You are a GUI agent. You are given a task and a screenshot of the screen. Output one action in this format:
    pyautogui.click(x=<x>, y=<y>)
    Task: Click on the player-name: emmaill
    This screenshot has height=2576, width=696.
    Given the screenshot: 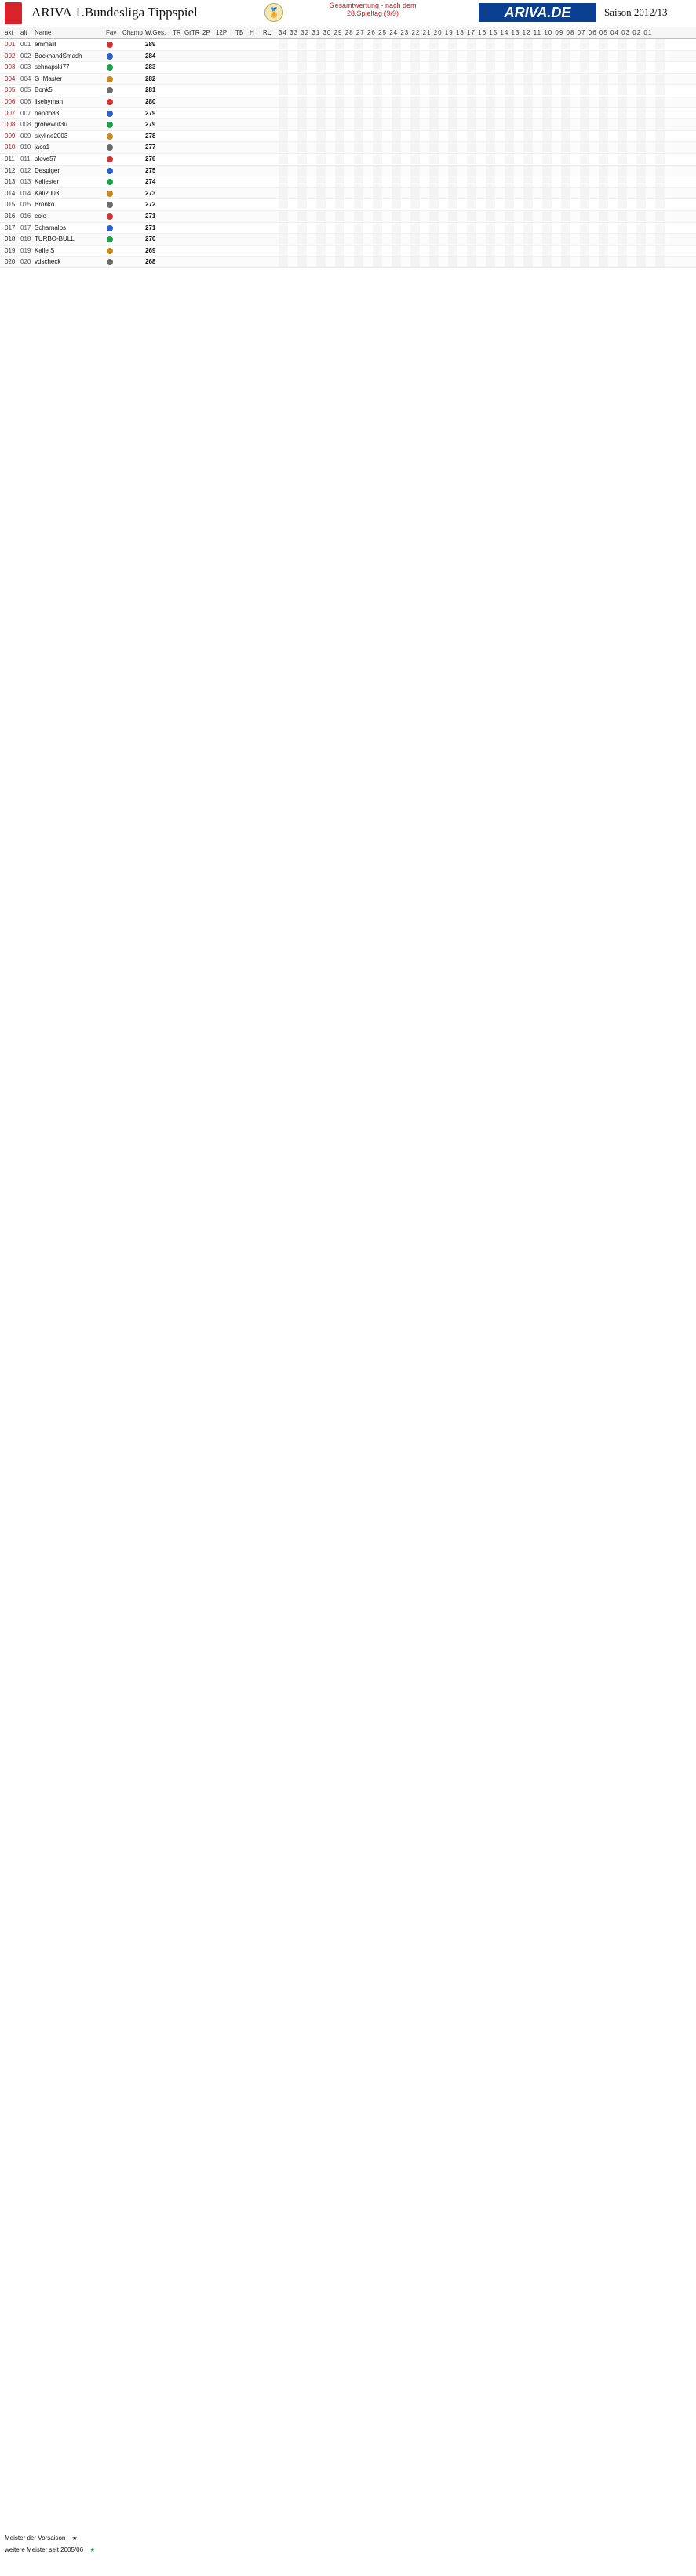 What is the action you would take?
    pyautogui.click(x=45, y=44)
    